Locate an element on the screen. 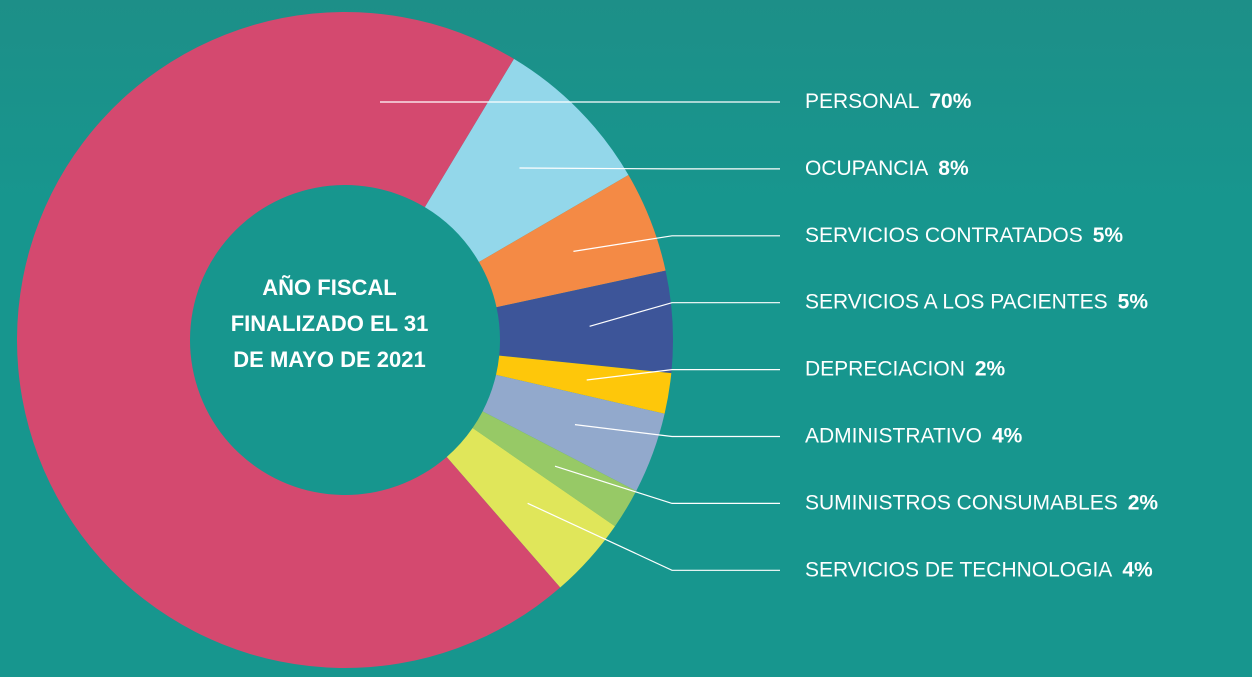 The width and height of the screenshot is (1252, 677). category-name: SUMINISTROS CONSUMABLES is located at coordinates (961, 502).